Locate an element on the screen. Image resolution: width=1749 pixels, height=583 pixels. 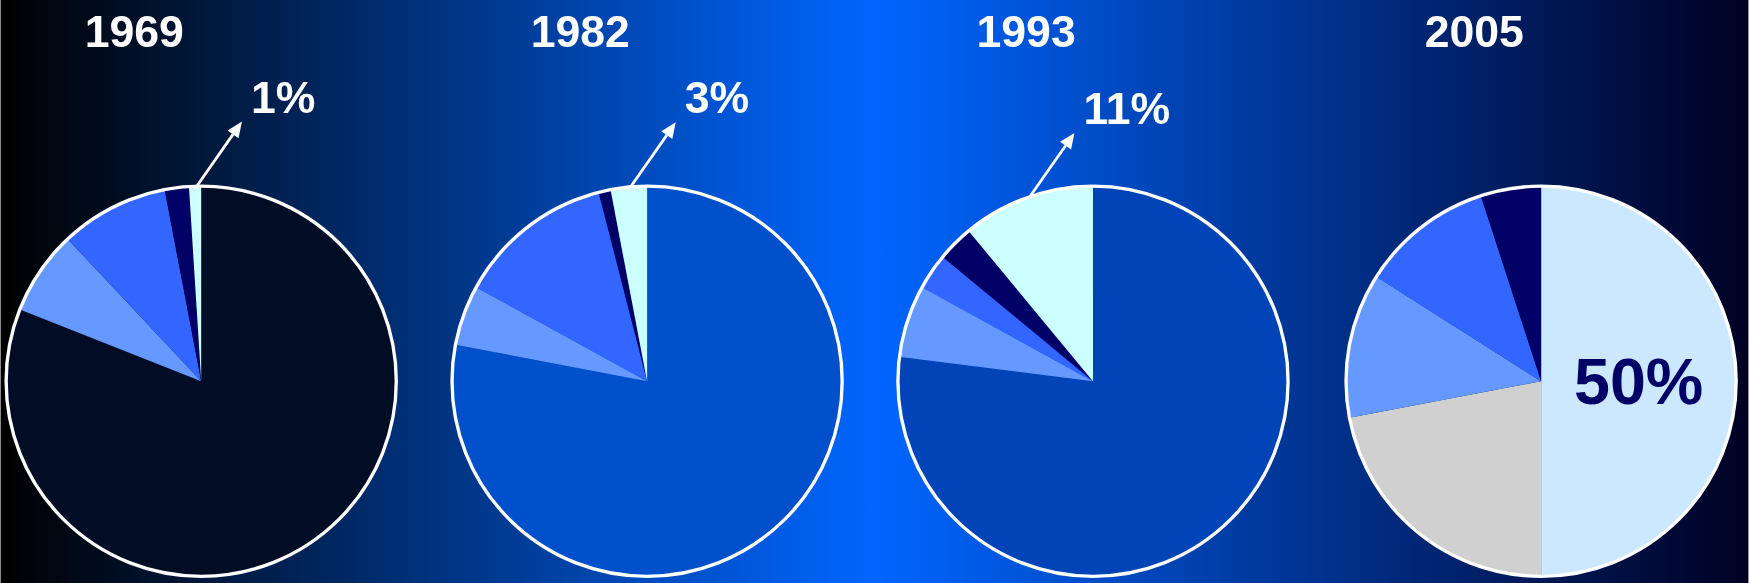
data-label: 11% is located at coordinates (1127, 108).